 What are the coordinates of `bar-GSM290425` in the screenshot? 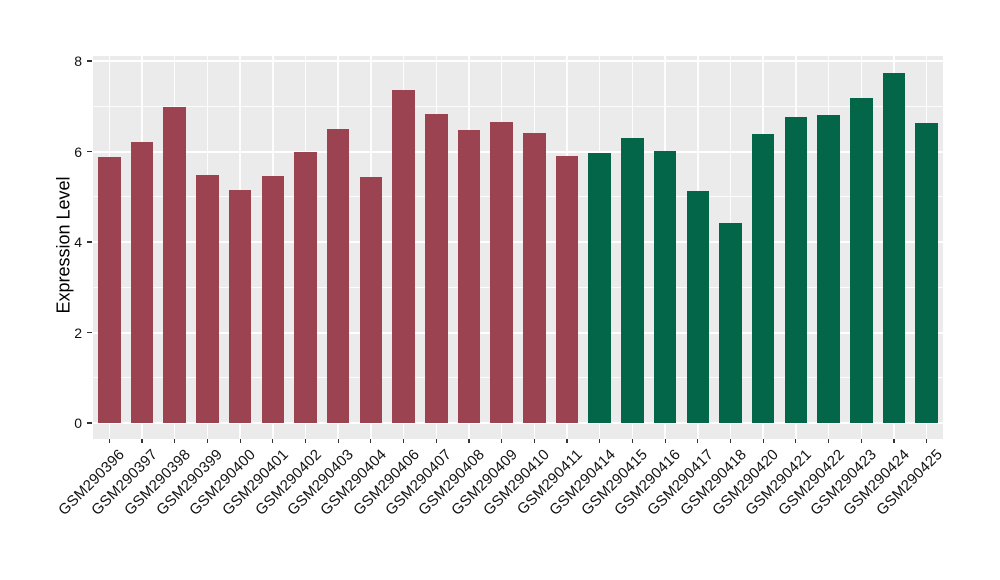 It's located at (926, 273).